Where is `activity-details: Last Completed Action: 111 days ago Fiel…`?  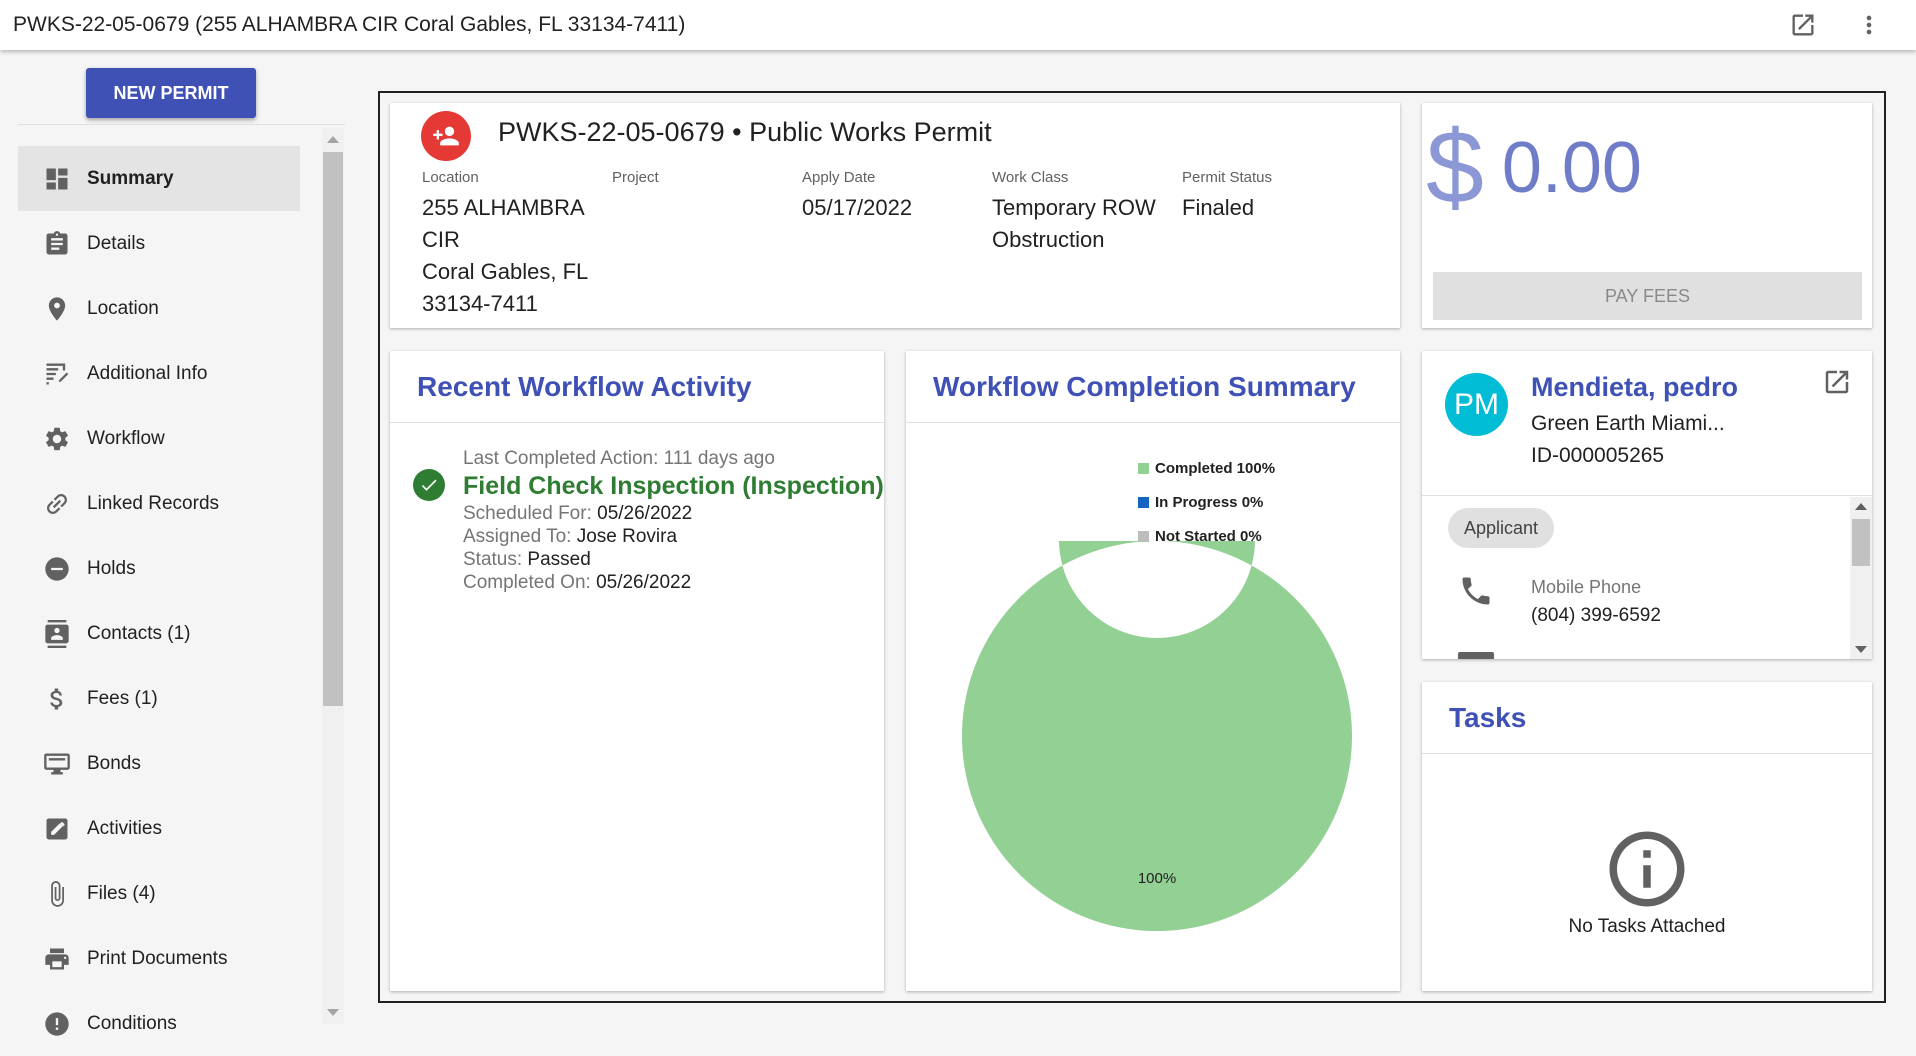
activity-details: Last Completed Action: 111 days ago Fiel… is located at coordinates (673, 520).